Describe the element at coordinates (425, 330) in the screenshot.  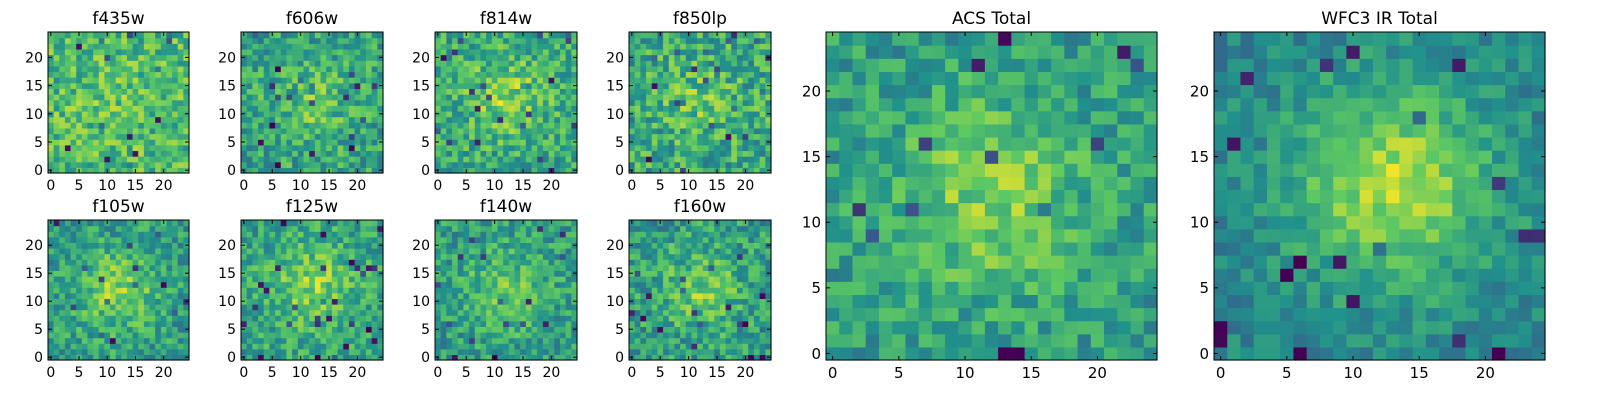
I see `y-tick-label: 5` at that location.